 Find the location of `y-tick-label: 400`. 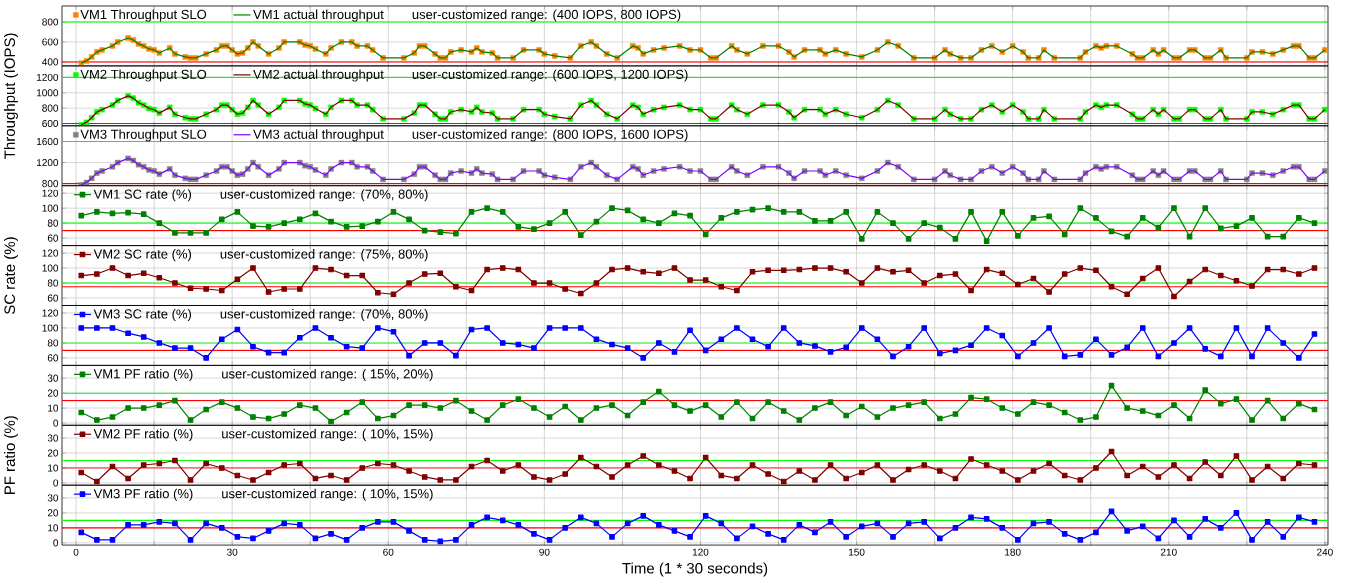

y-tick-label: 400 is located at coordinates (50, 62).